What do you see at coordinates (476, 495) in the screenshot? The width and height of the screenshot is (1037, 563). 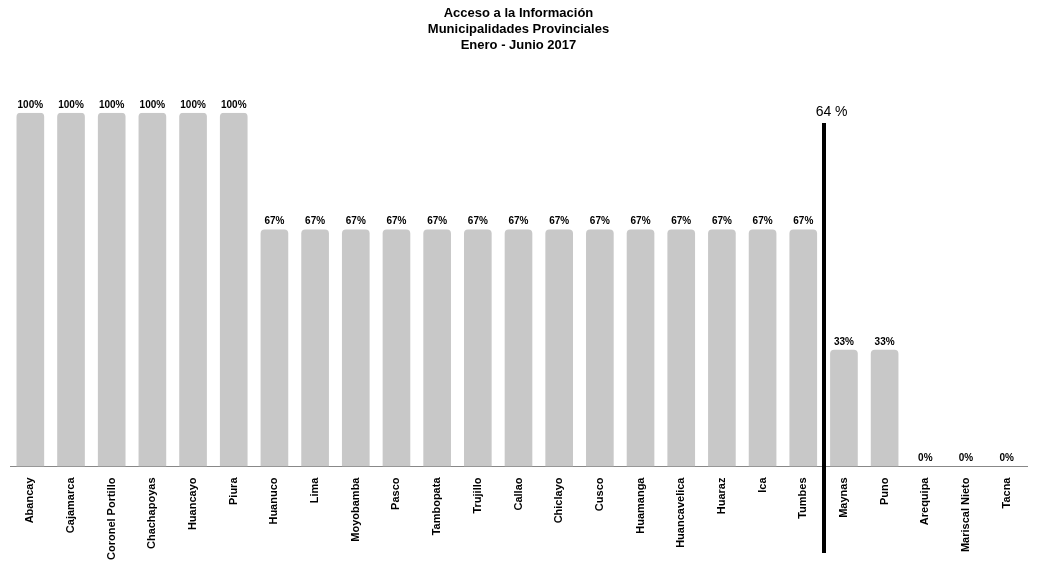 I see `x-tick-label: Trujillo` at bounding box center [476, 495].